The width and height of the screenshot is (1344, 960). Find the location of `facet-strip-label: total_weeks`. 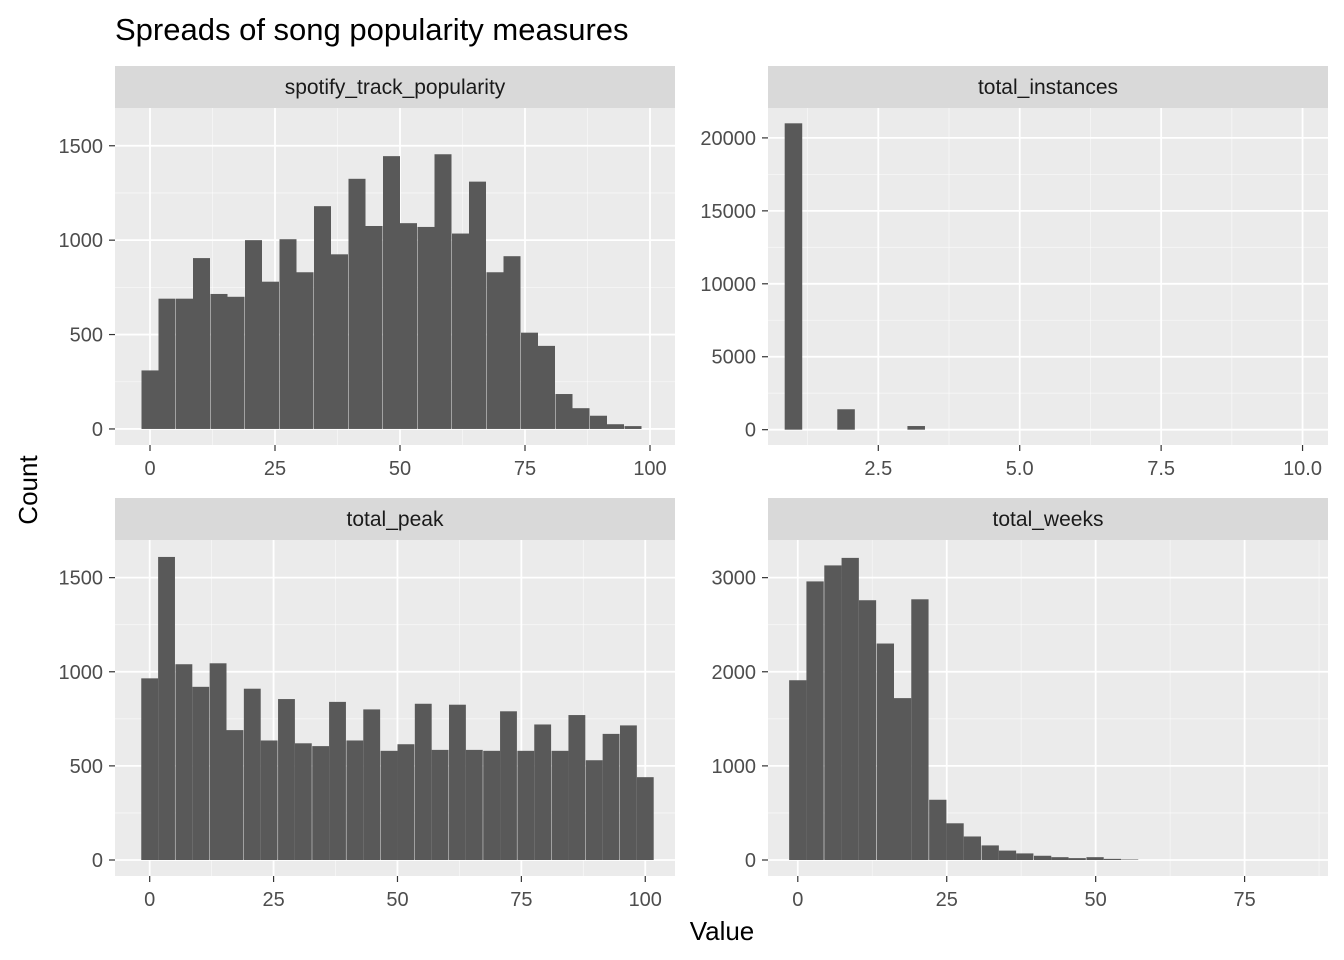

facet-strip-label: total_weeks is located at coordinates (1048, 519).